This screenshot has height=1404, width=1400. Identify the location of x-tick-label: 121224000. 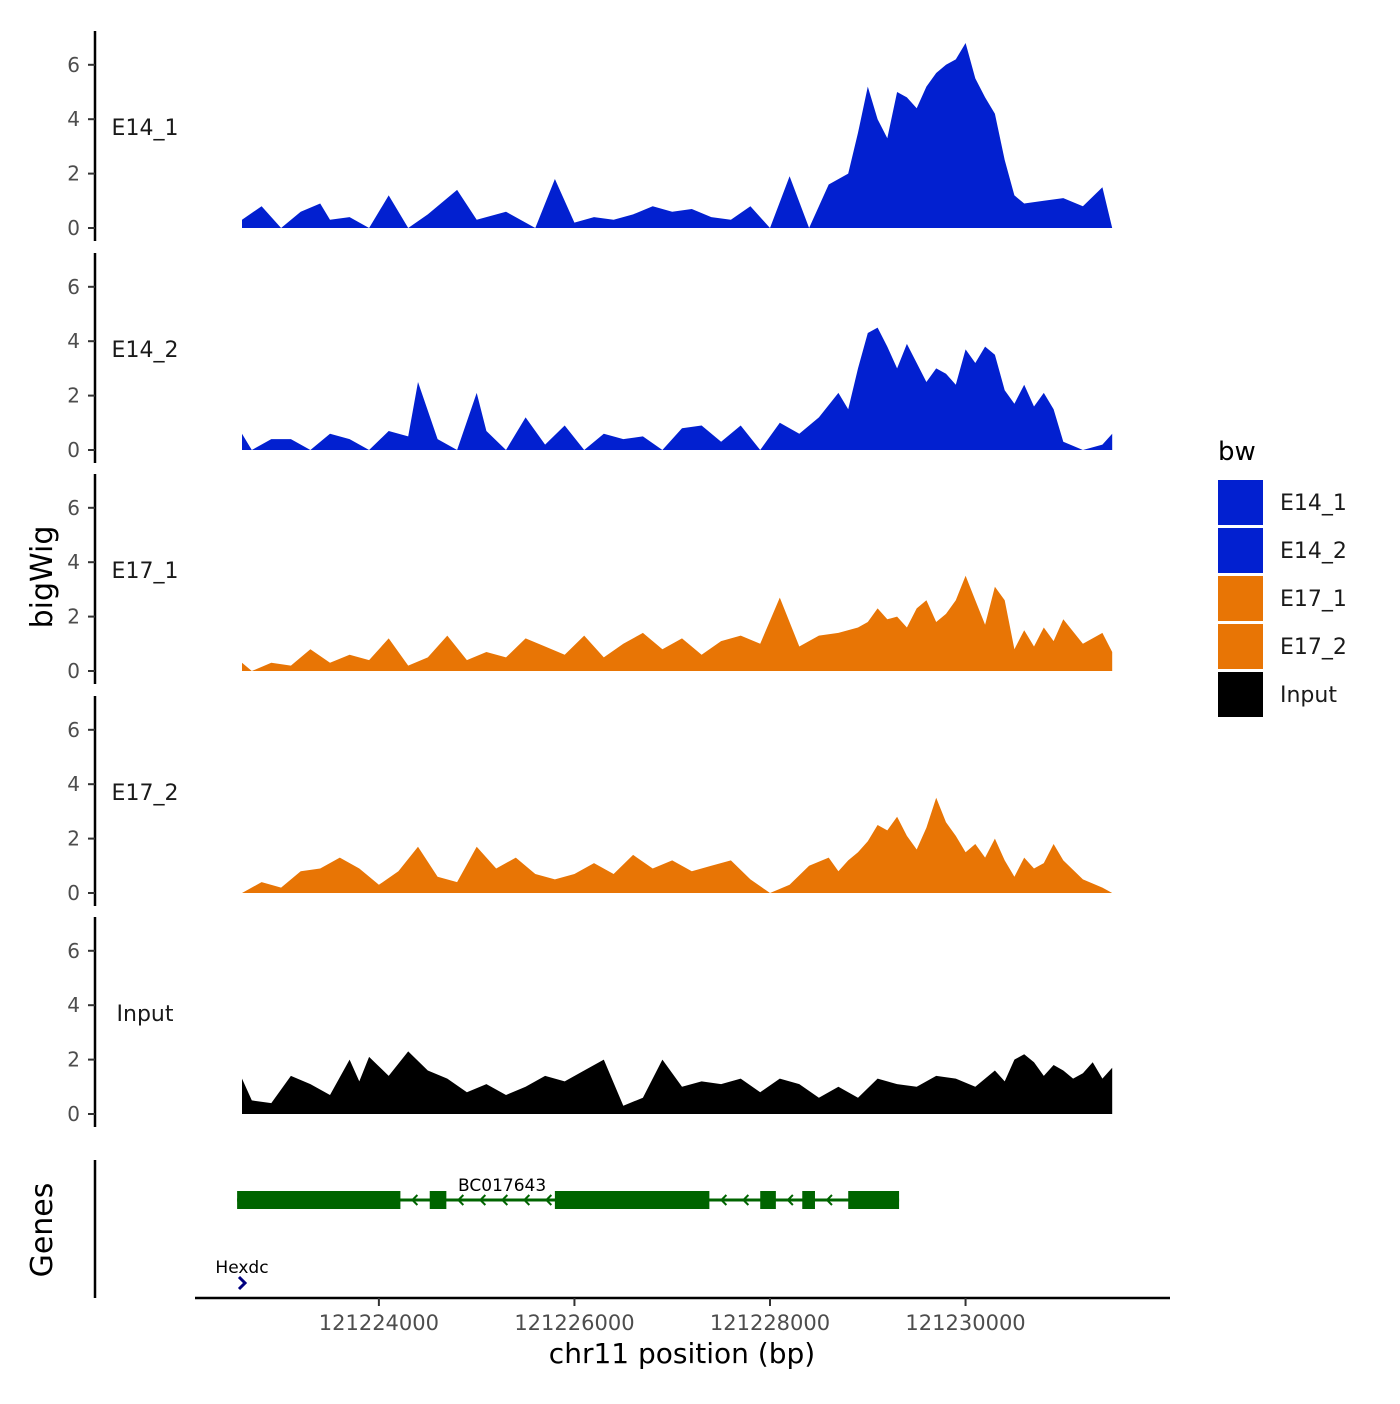
(379, 1323).